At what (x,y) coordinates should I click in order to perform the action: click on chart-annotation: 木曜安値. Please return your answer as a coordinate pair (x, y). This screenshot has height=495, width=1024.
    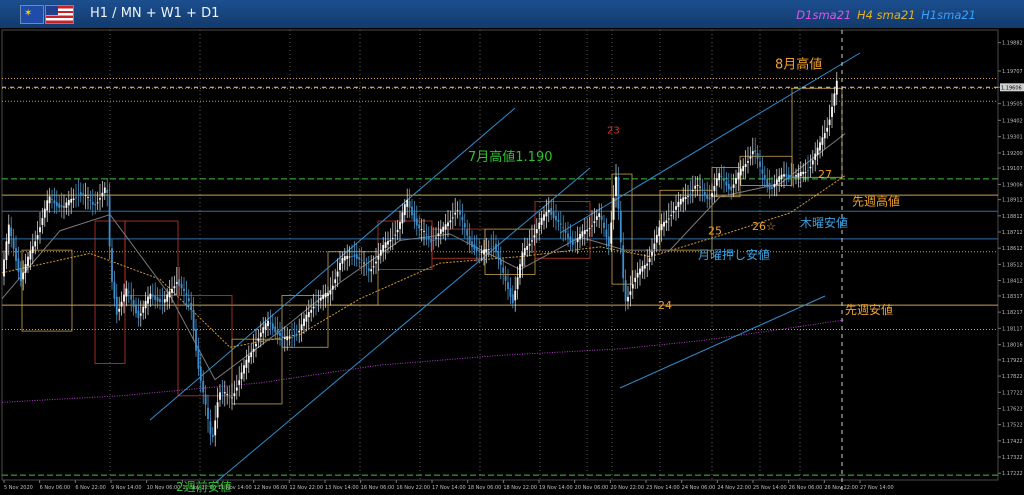
    Looking at the image, I should click on (824, 222).